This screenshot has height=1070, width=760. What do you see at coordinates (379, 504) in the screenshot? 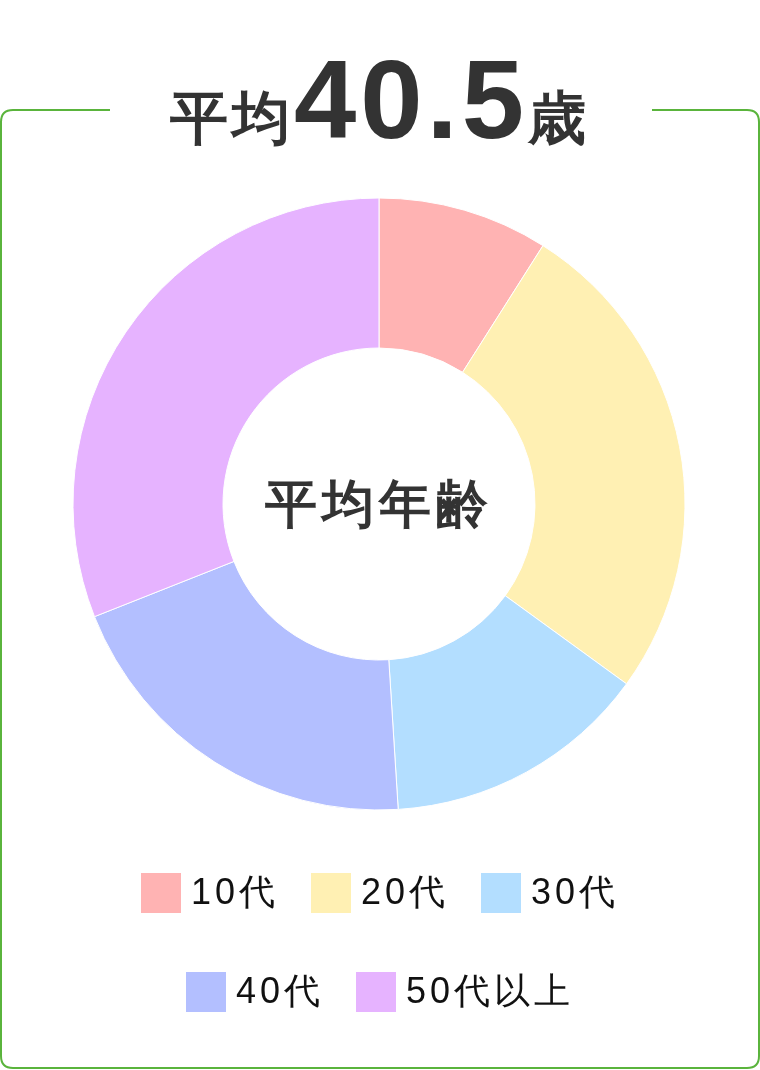
I see `text: 平均年齢` at bounding box center [379, 504].